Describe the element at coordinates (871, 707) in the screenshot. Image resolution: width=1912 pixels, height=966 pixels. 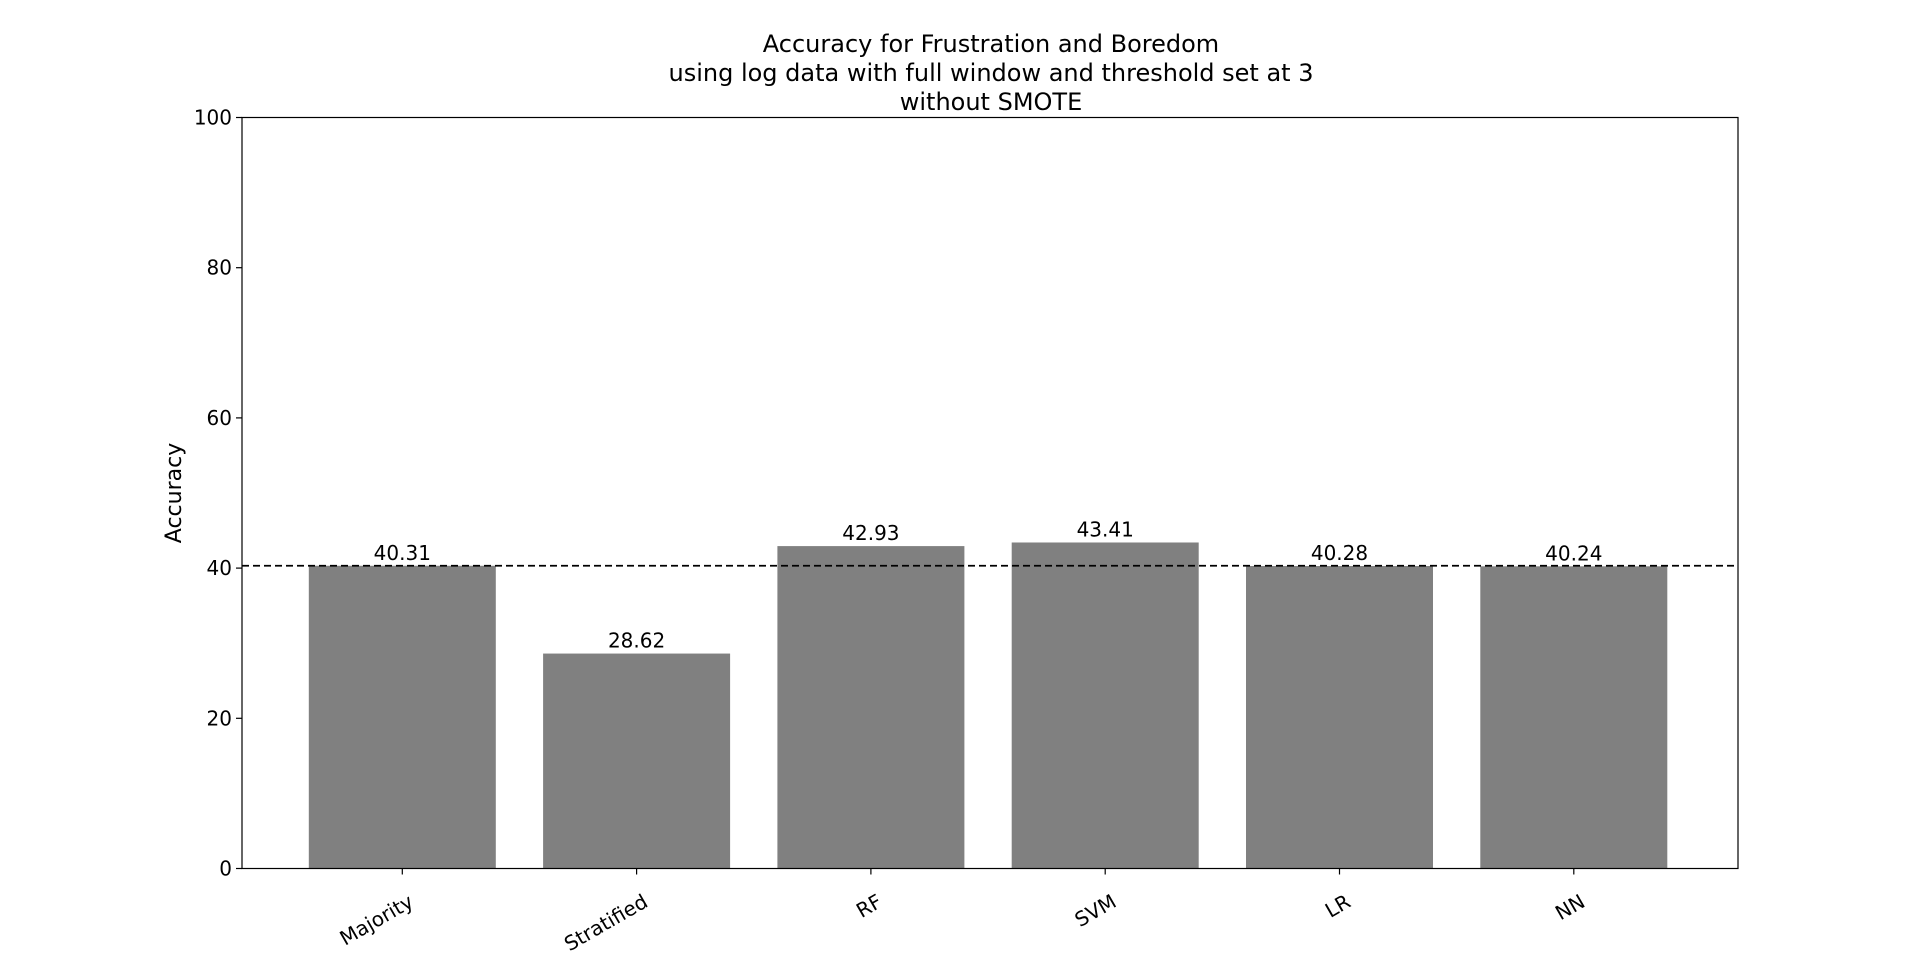
I see `bar-rf` at that location.